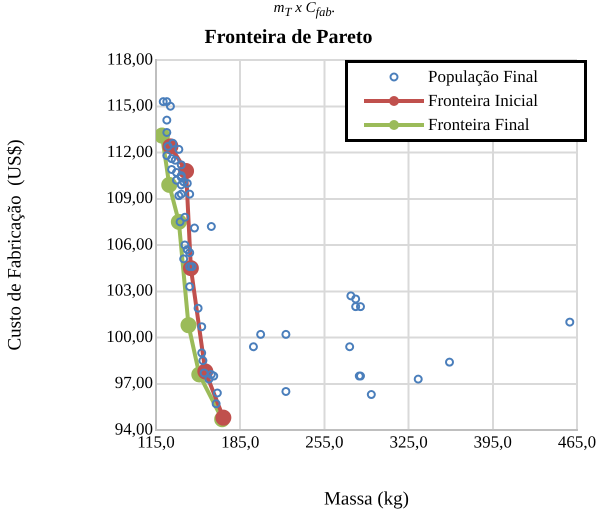 The height and width of the screenshot is (515, 609). I want to click on legend-label: Fronteira Inicial, so click(483, 101).